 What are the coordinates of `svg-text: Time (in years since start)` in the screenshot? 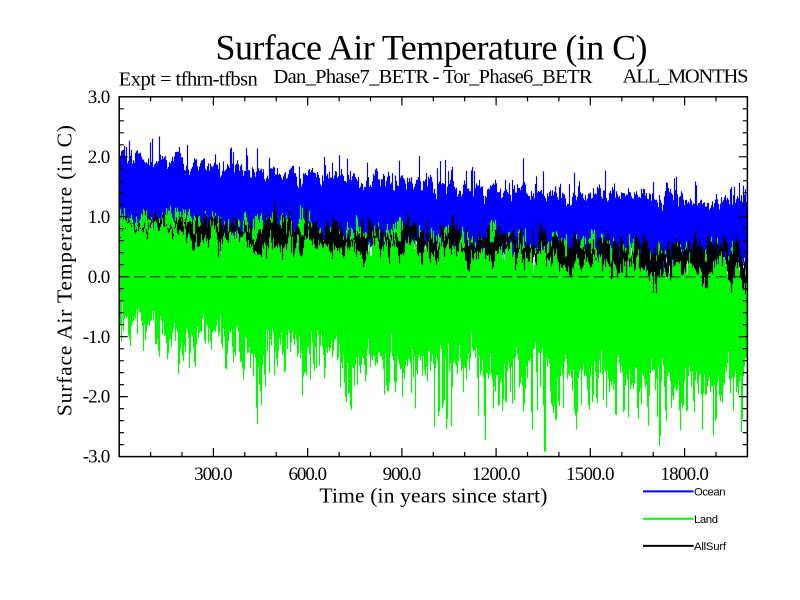 It's located at (433, 495).